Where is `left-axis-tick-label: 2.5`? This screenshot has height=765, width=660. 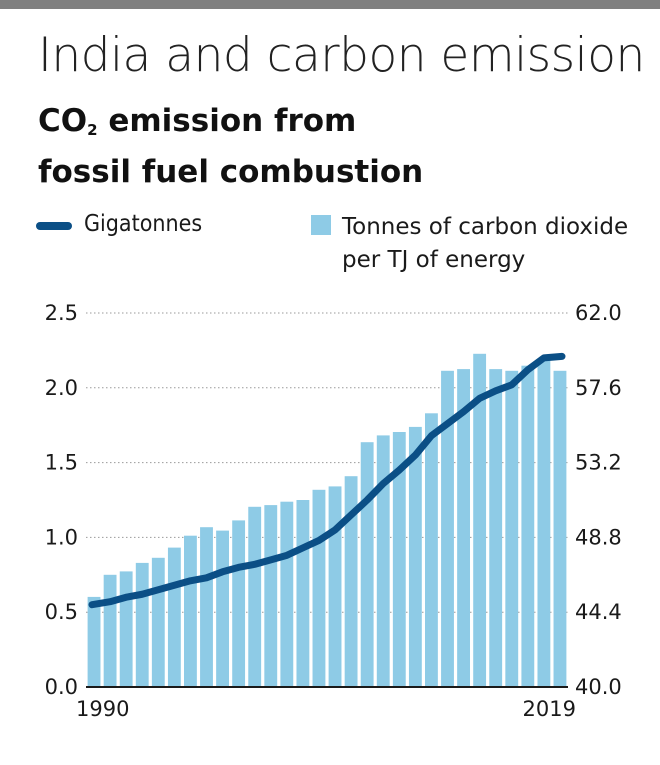
left-axis-tick-label: 2.5 is located at coordinates (61, 313).